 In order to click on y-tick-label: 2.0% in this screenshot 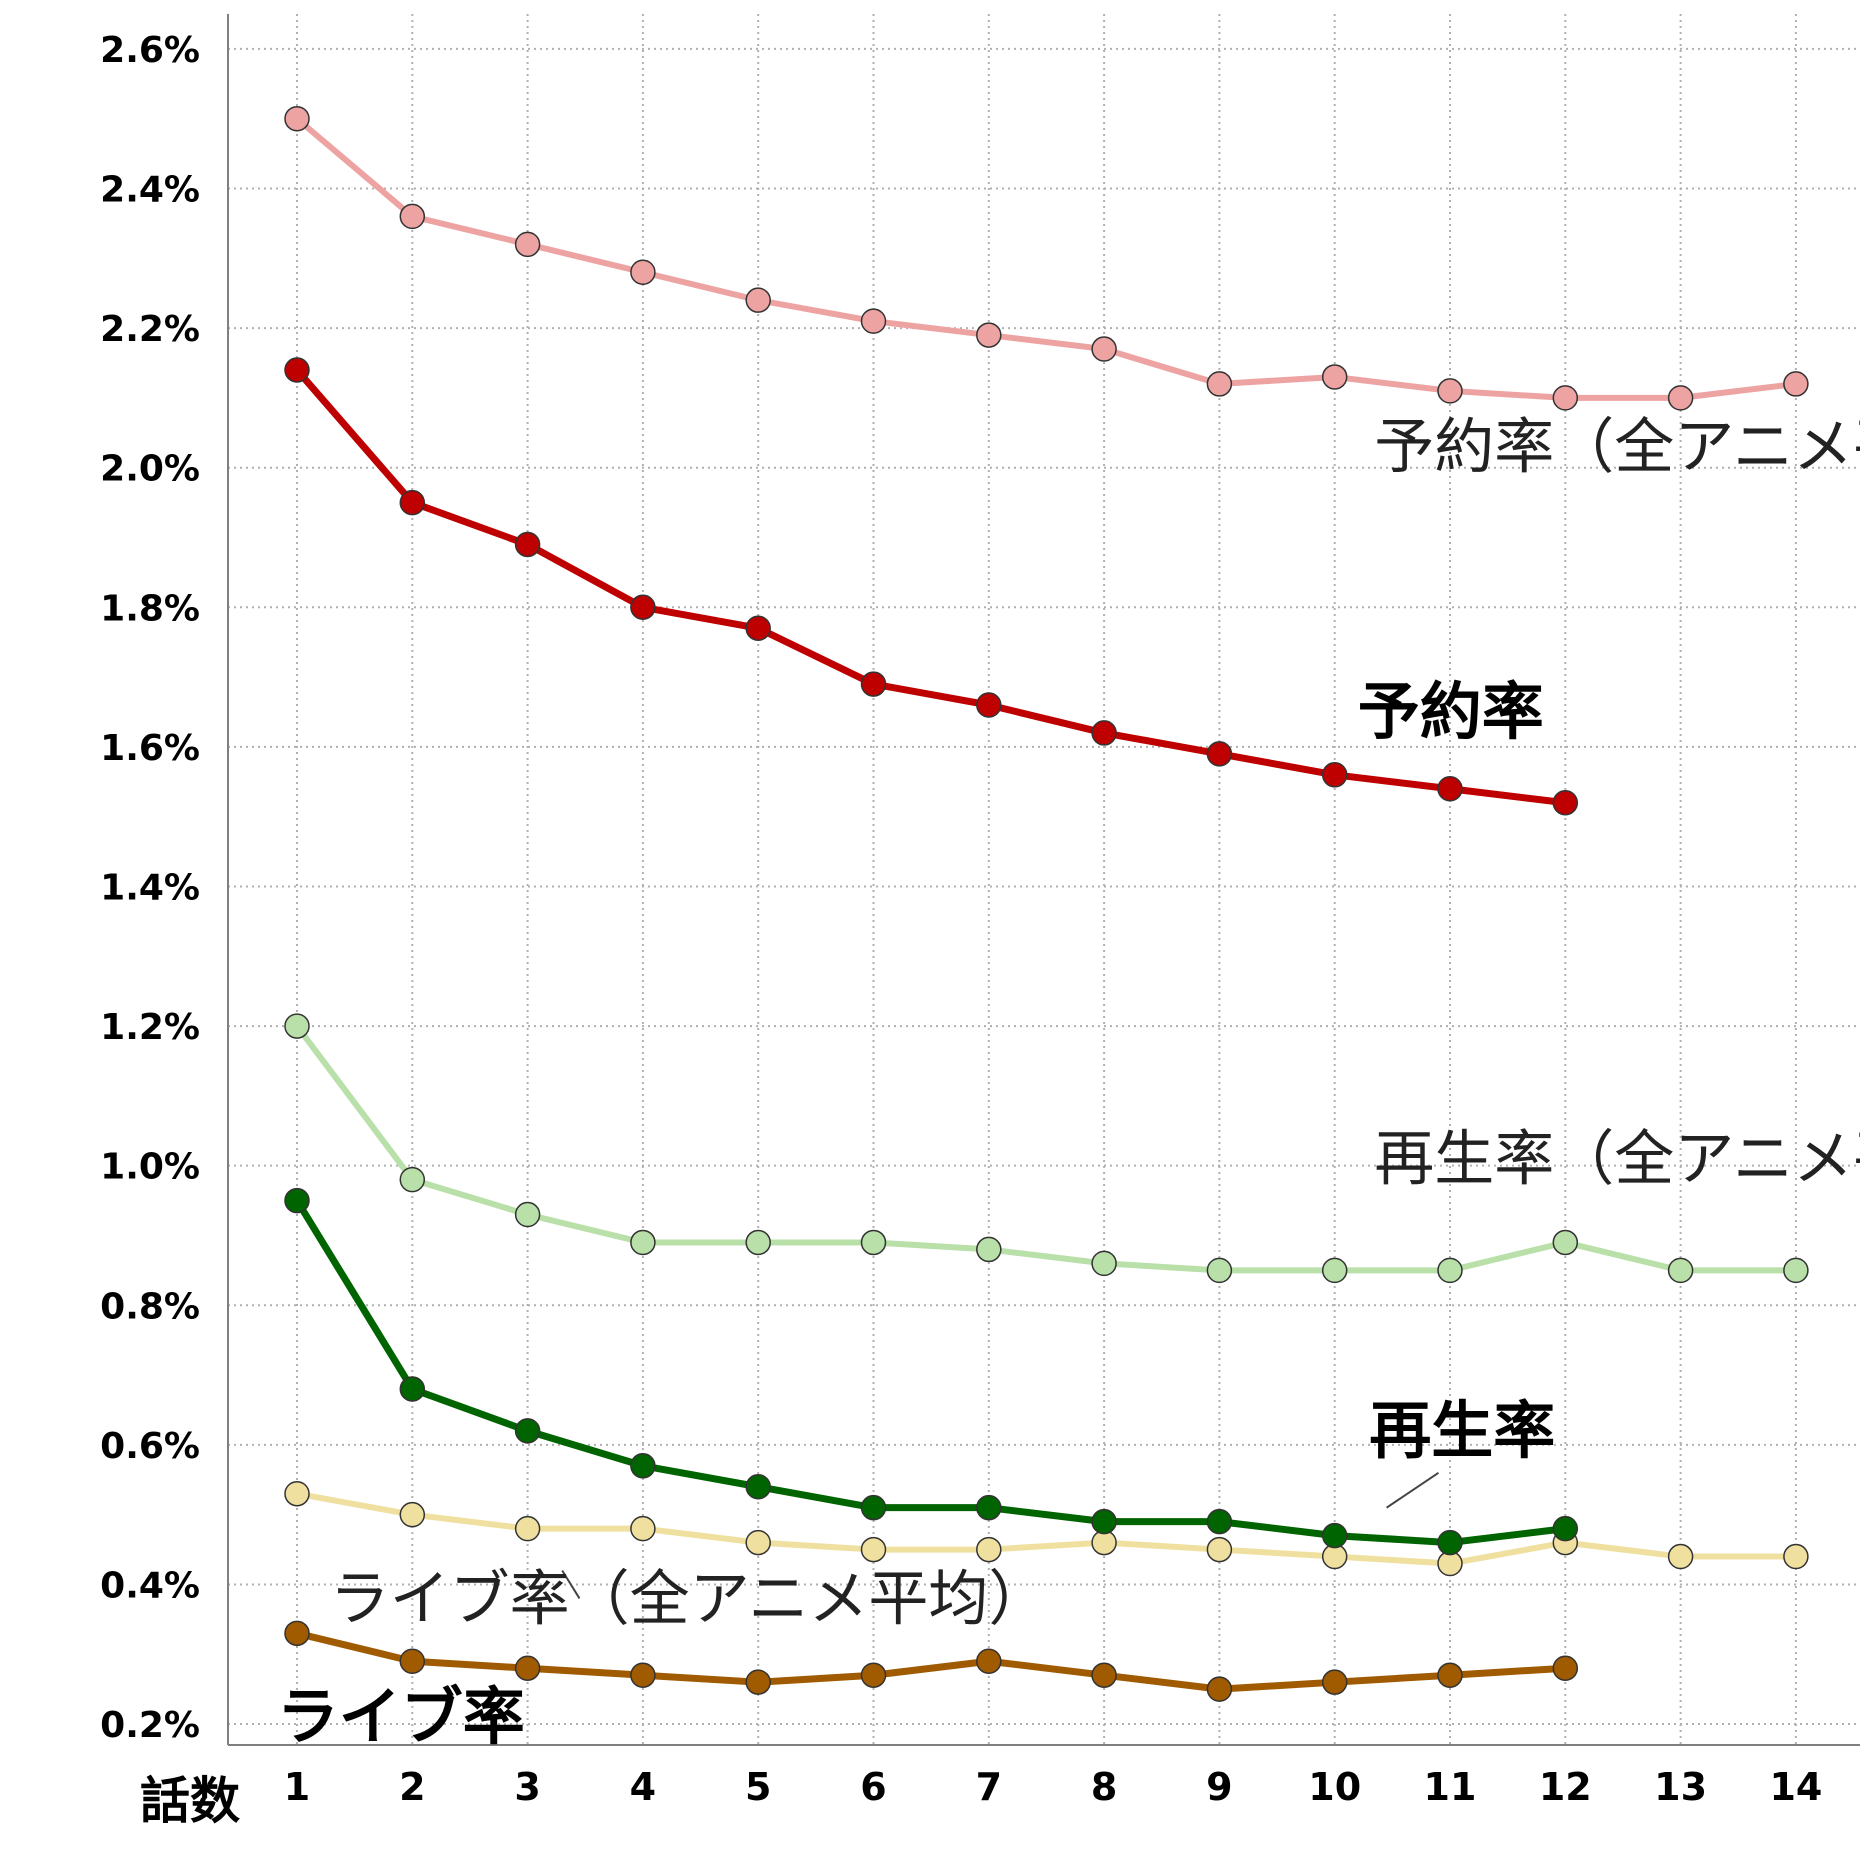, I will do `click(150, 469)`.